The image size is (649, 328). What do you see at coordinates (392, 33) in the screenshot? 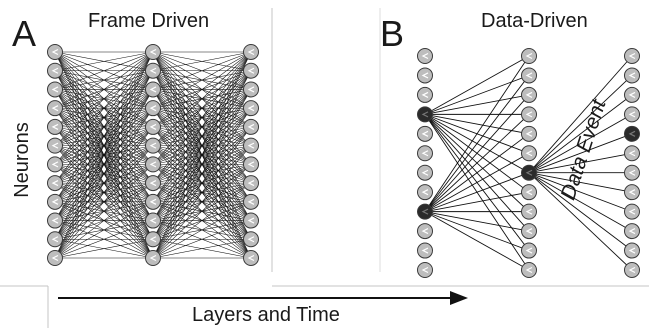
I see `panel-b-letter: B` at bounding box center [392, 33].